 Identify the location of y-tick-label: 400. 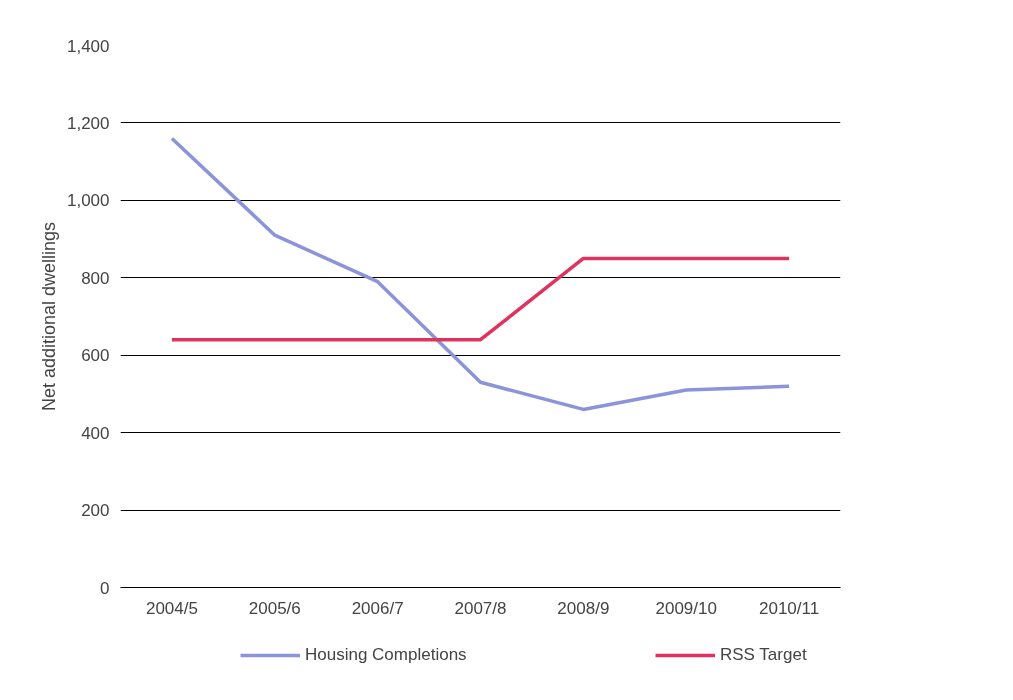
(95, 433).